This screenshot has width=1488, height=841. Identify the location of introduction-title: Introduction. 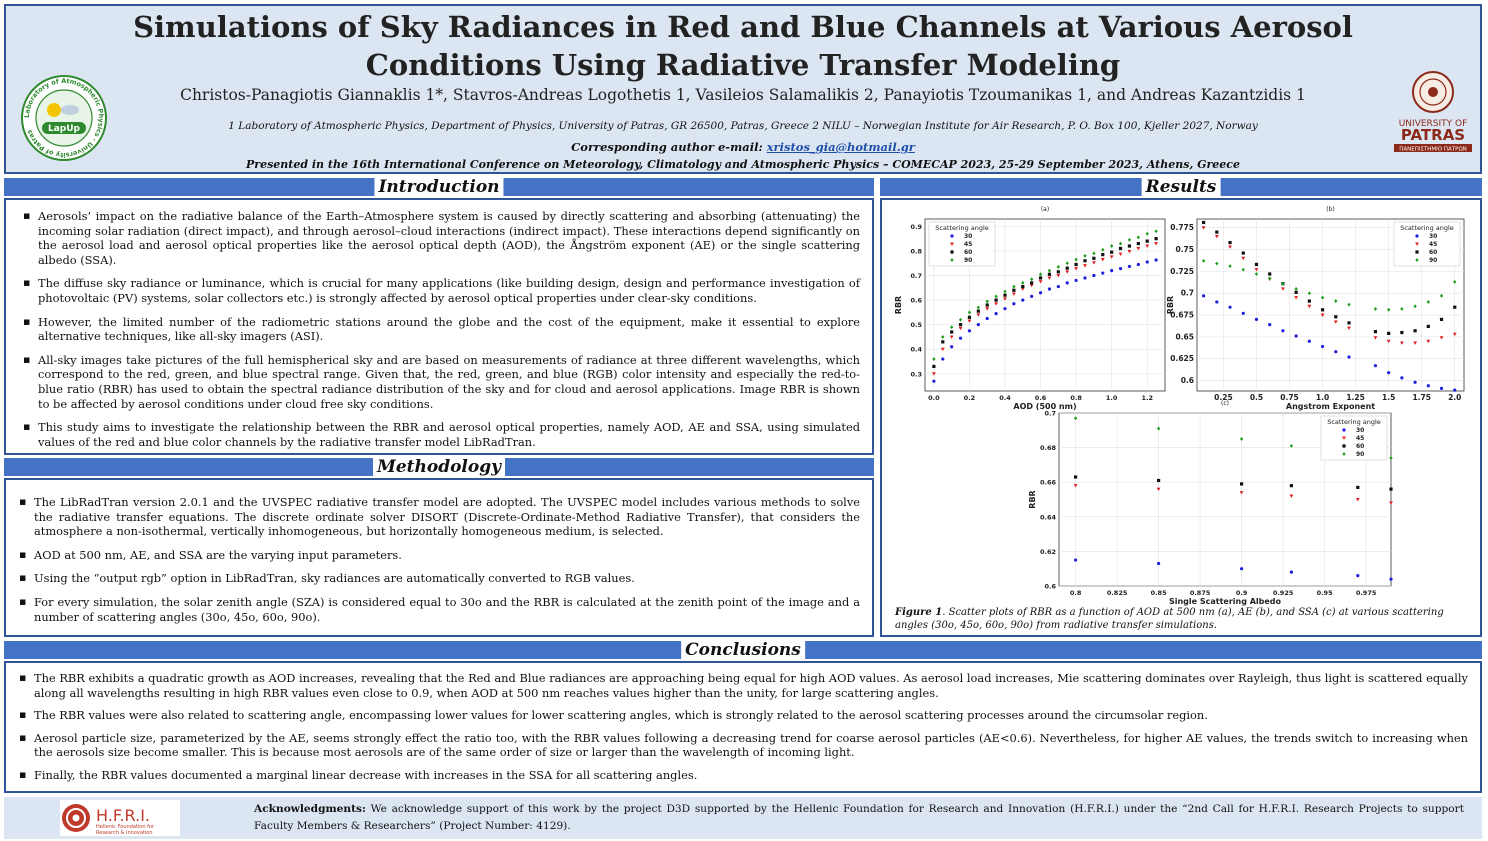
(439, 187).